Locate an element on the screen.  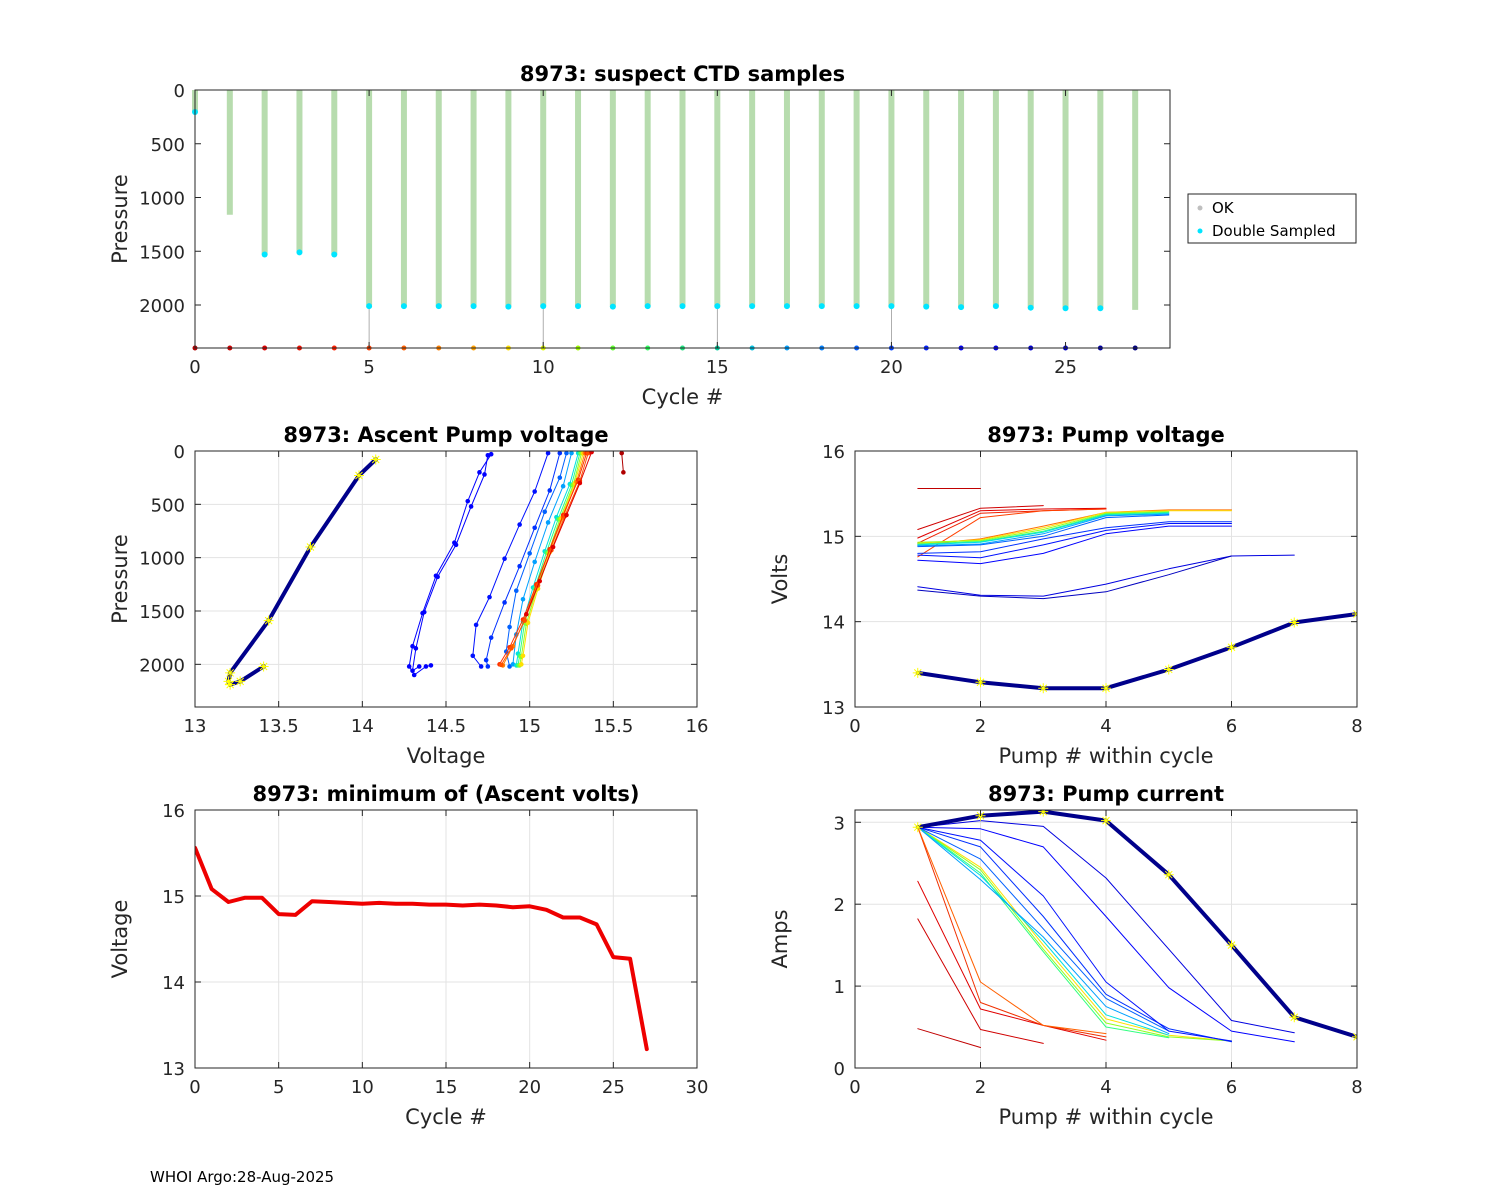
y-tick-label: 1 is located at coordinates (839, 987).